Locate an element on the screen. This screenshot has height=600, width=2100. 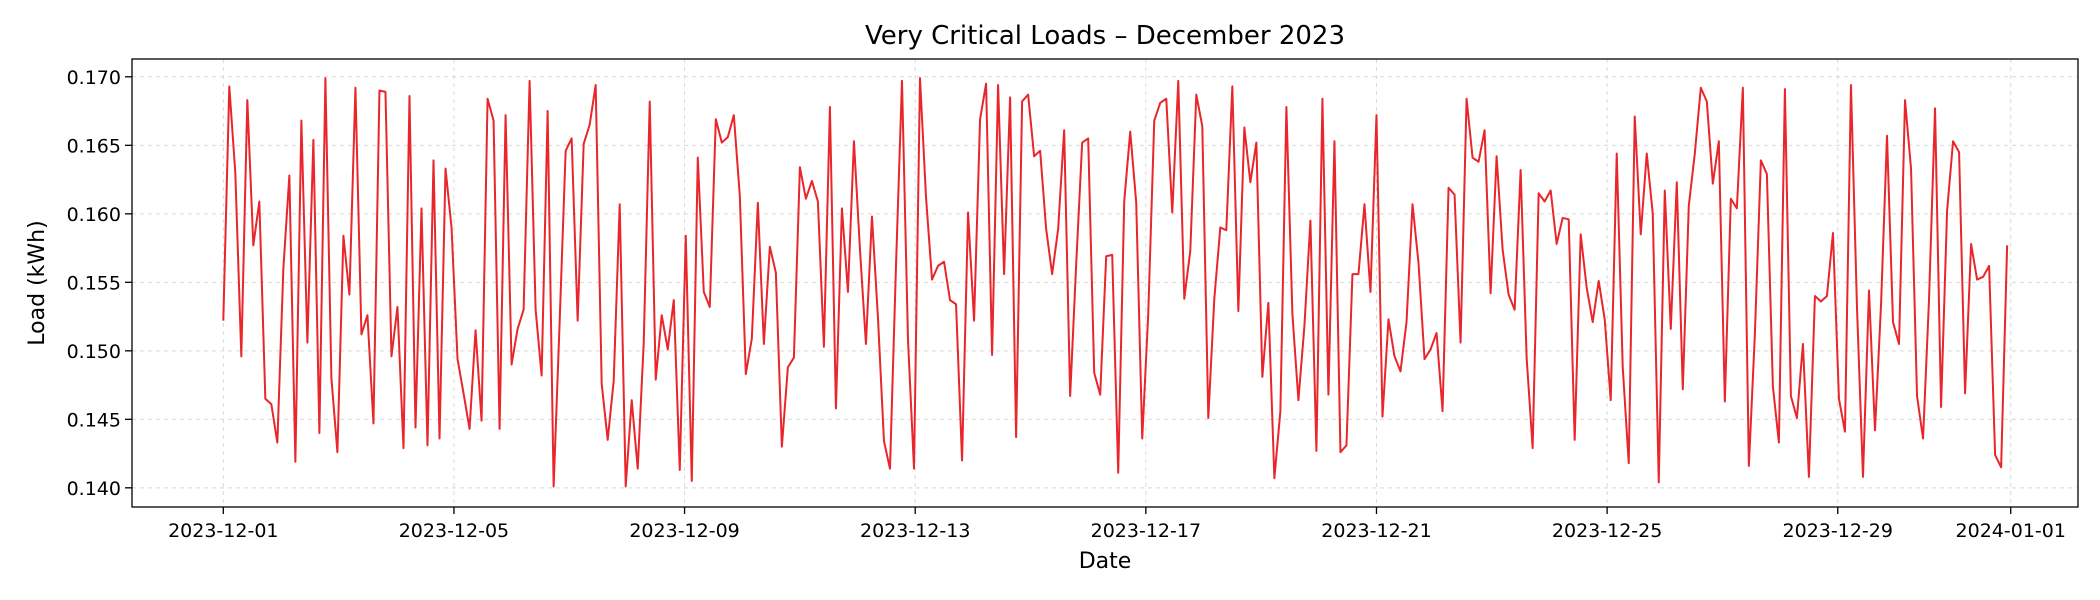
x-tick-label: 2023-12-01 is located at coordinates (223, 531).